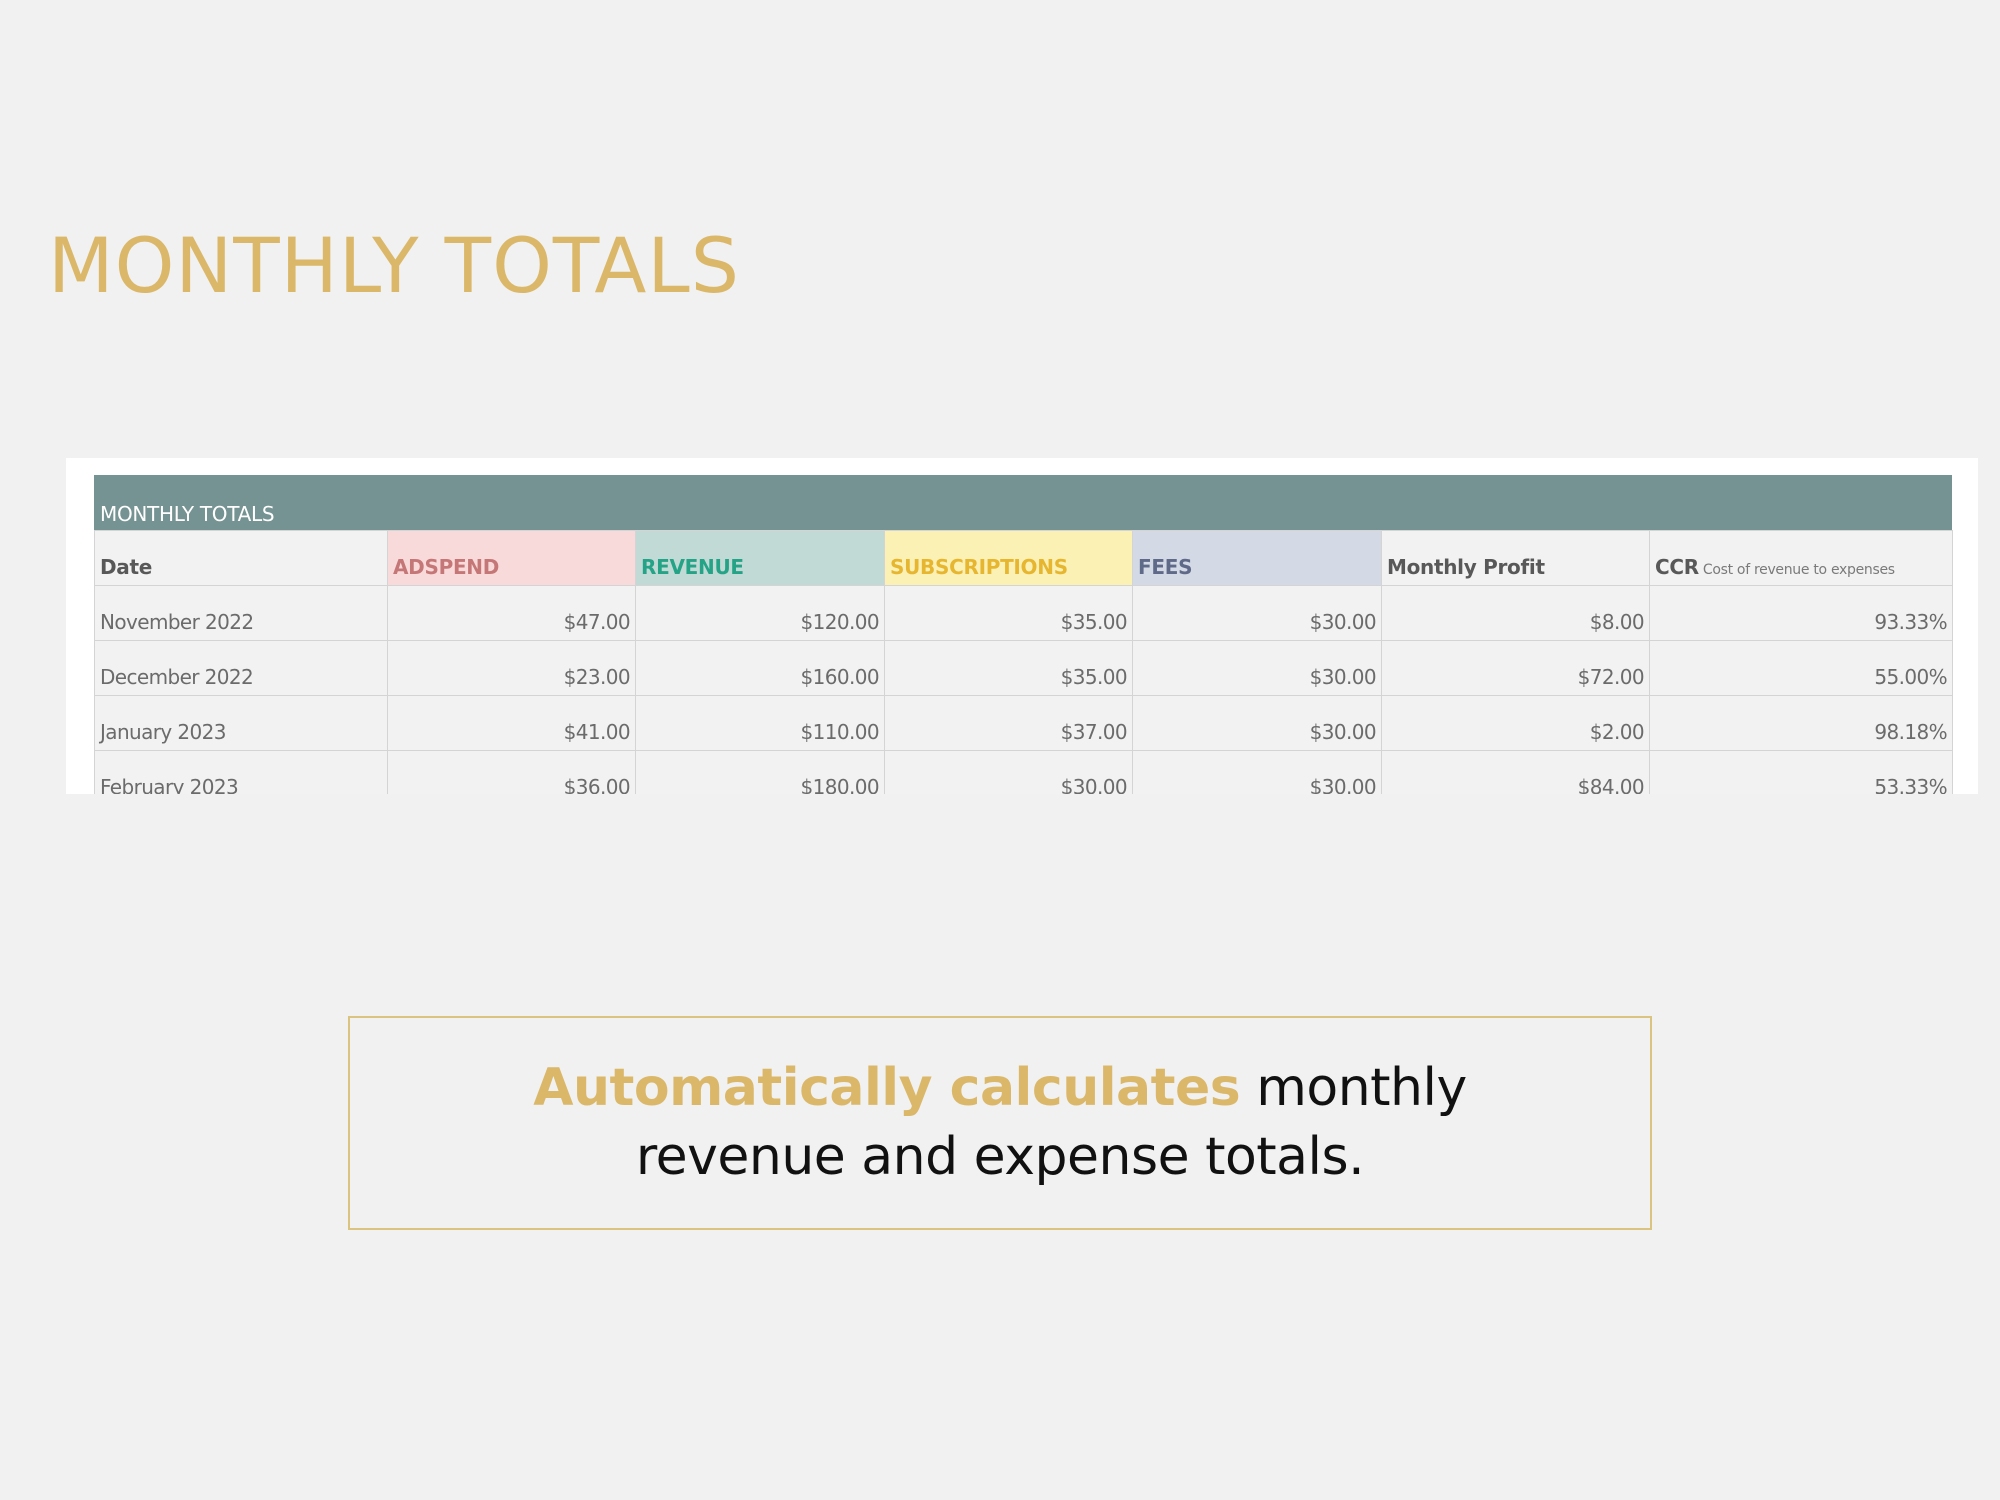  Describe the element at coordinates (511, 558) in the screenshot. I see `column-header-adspend: ADSPEND` at that location.